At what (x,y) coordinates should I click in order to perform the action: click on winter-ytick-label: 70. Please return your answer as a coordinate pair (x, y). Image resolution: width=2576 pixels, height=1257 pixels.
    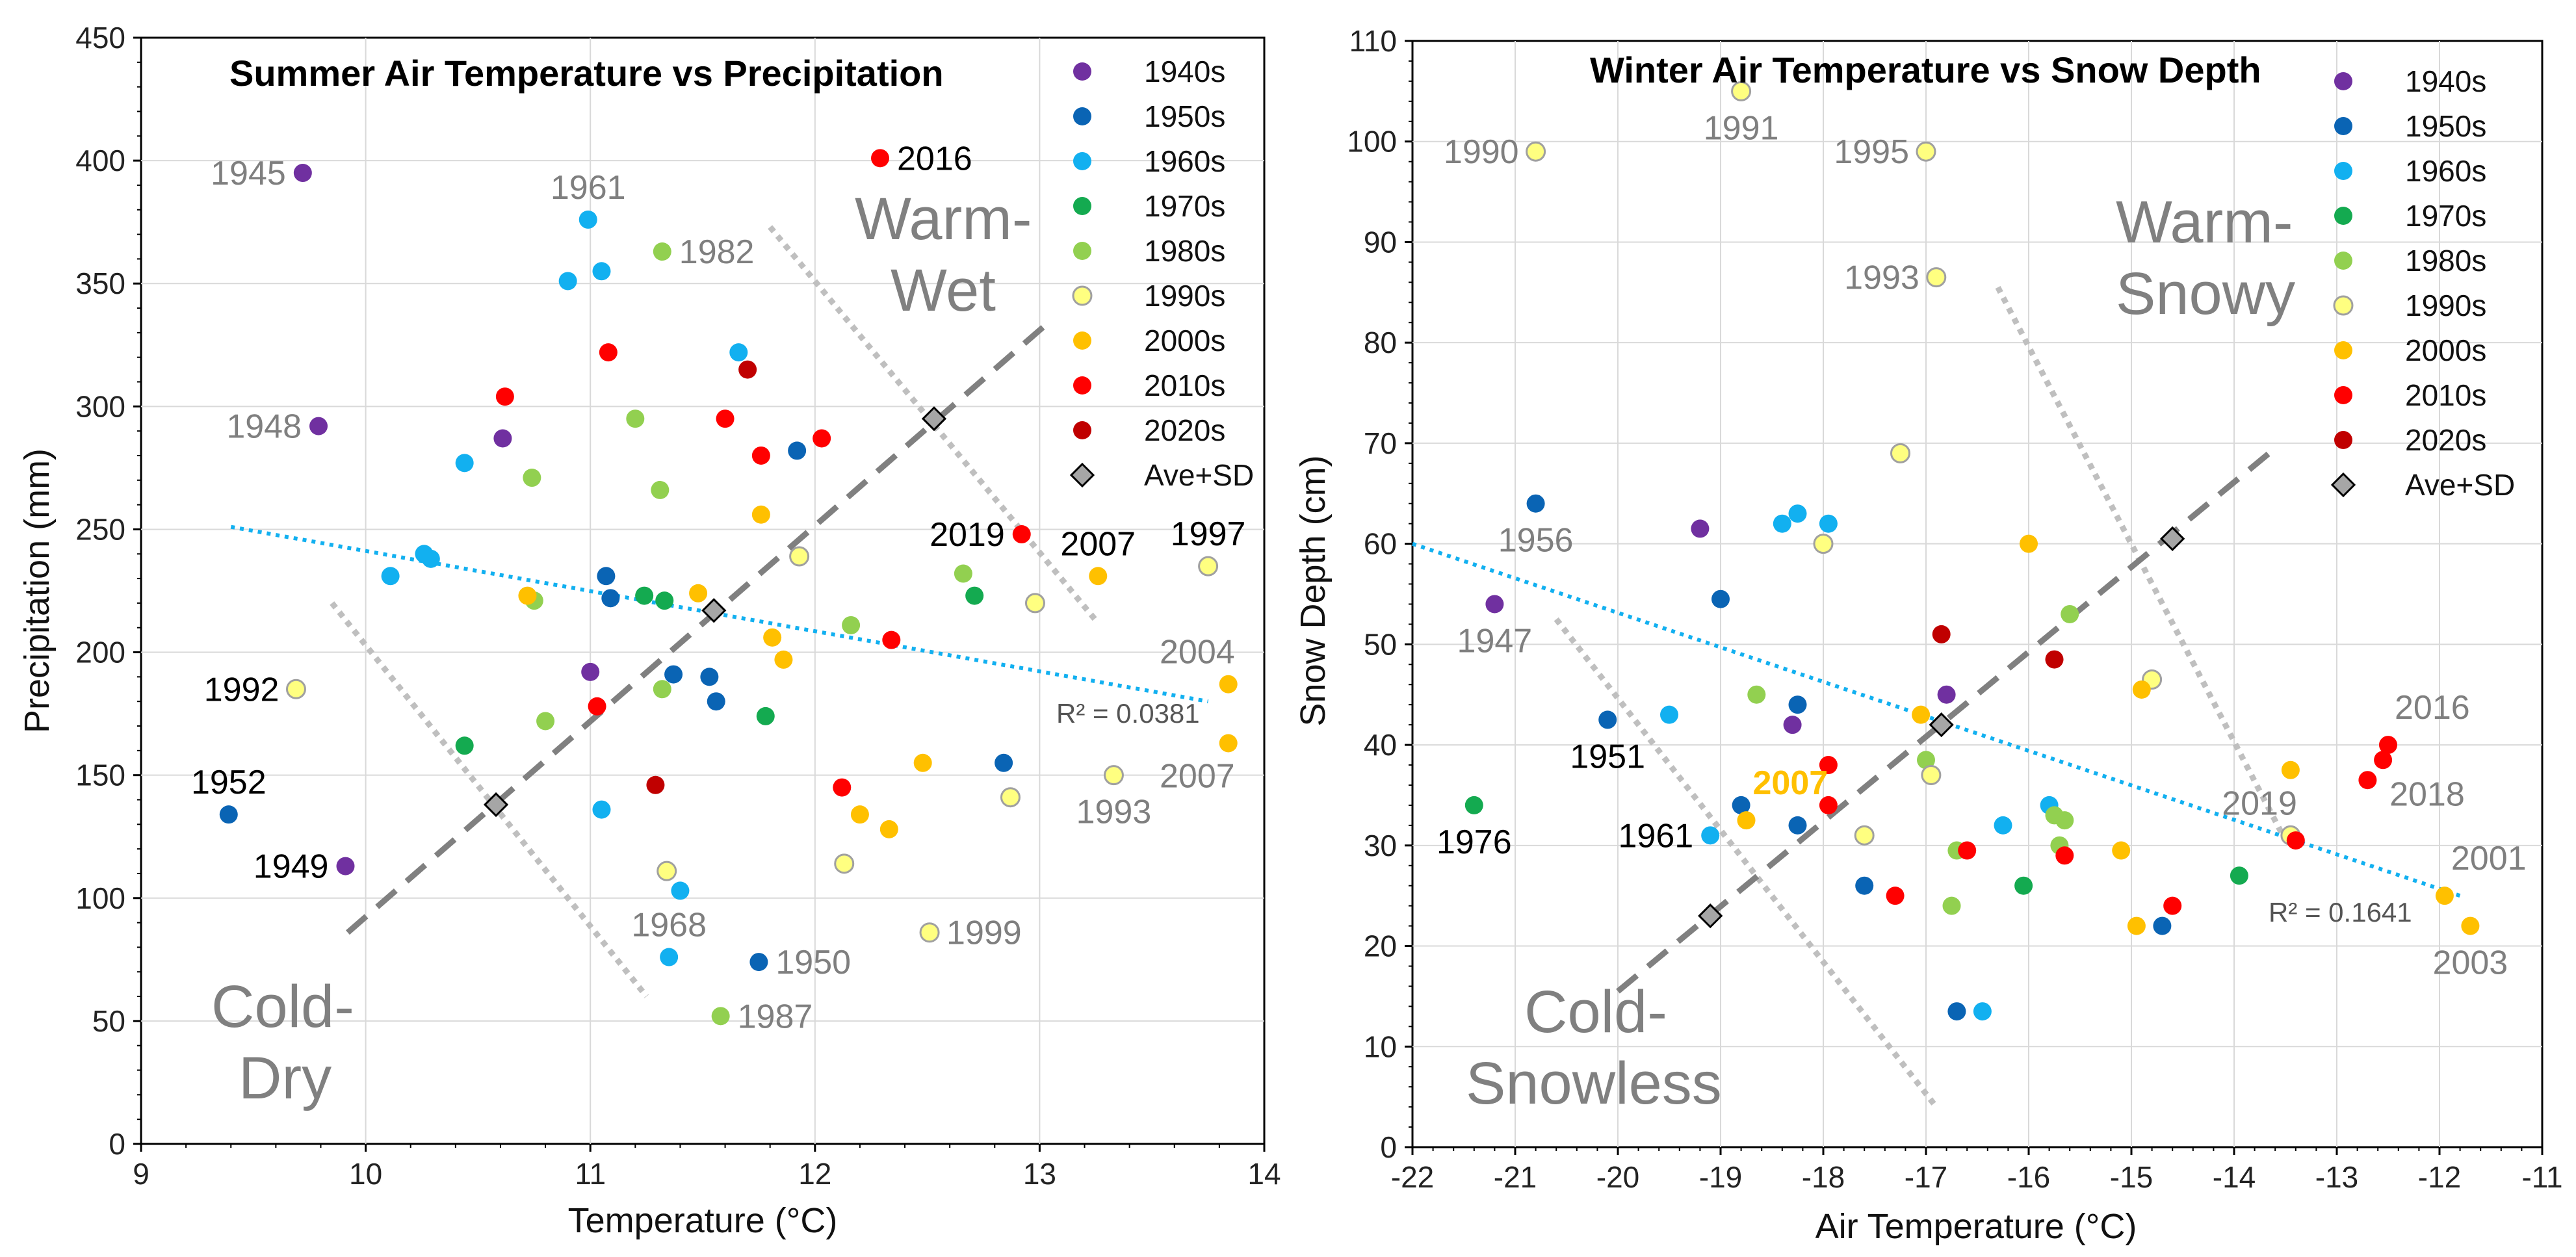
    Looking at the image, I should click on (1380, 443).